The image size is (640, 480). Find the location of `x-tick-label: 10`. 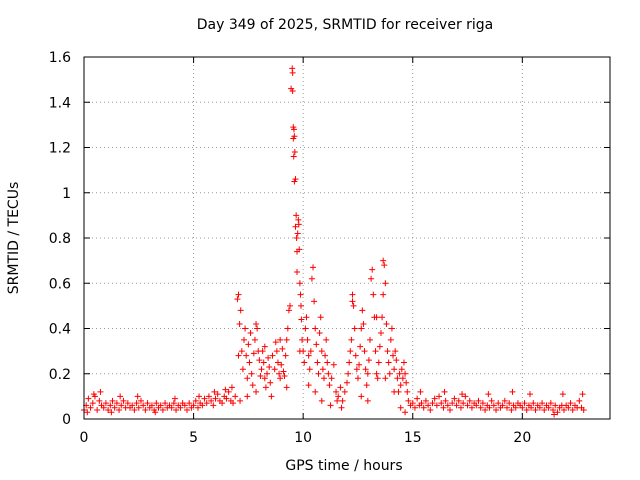

x-tick-label: 10 is located at coordinates (303, 438).